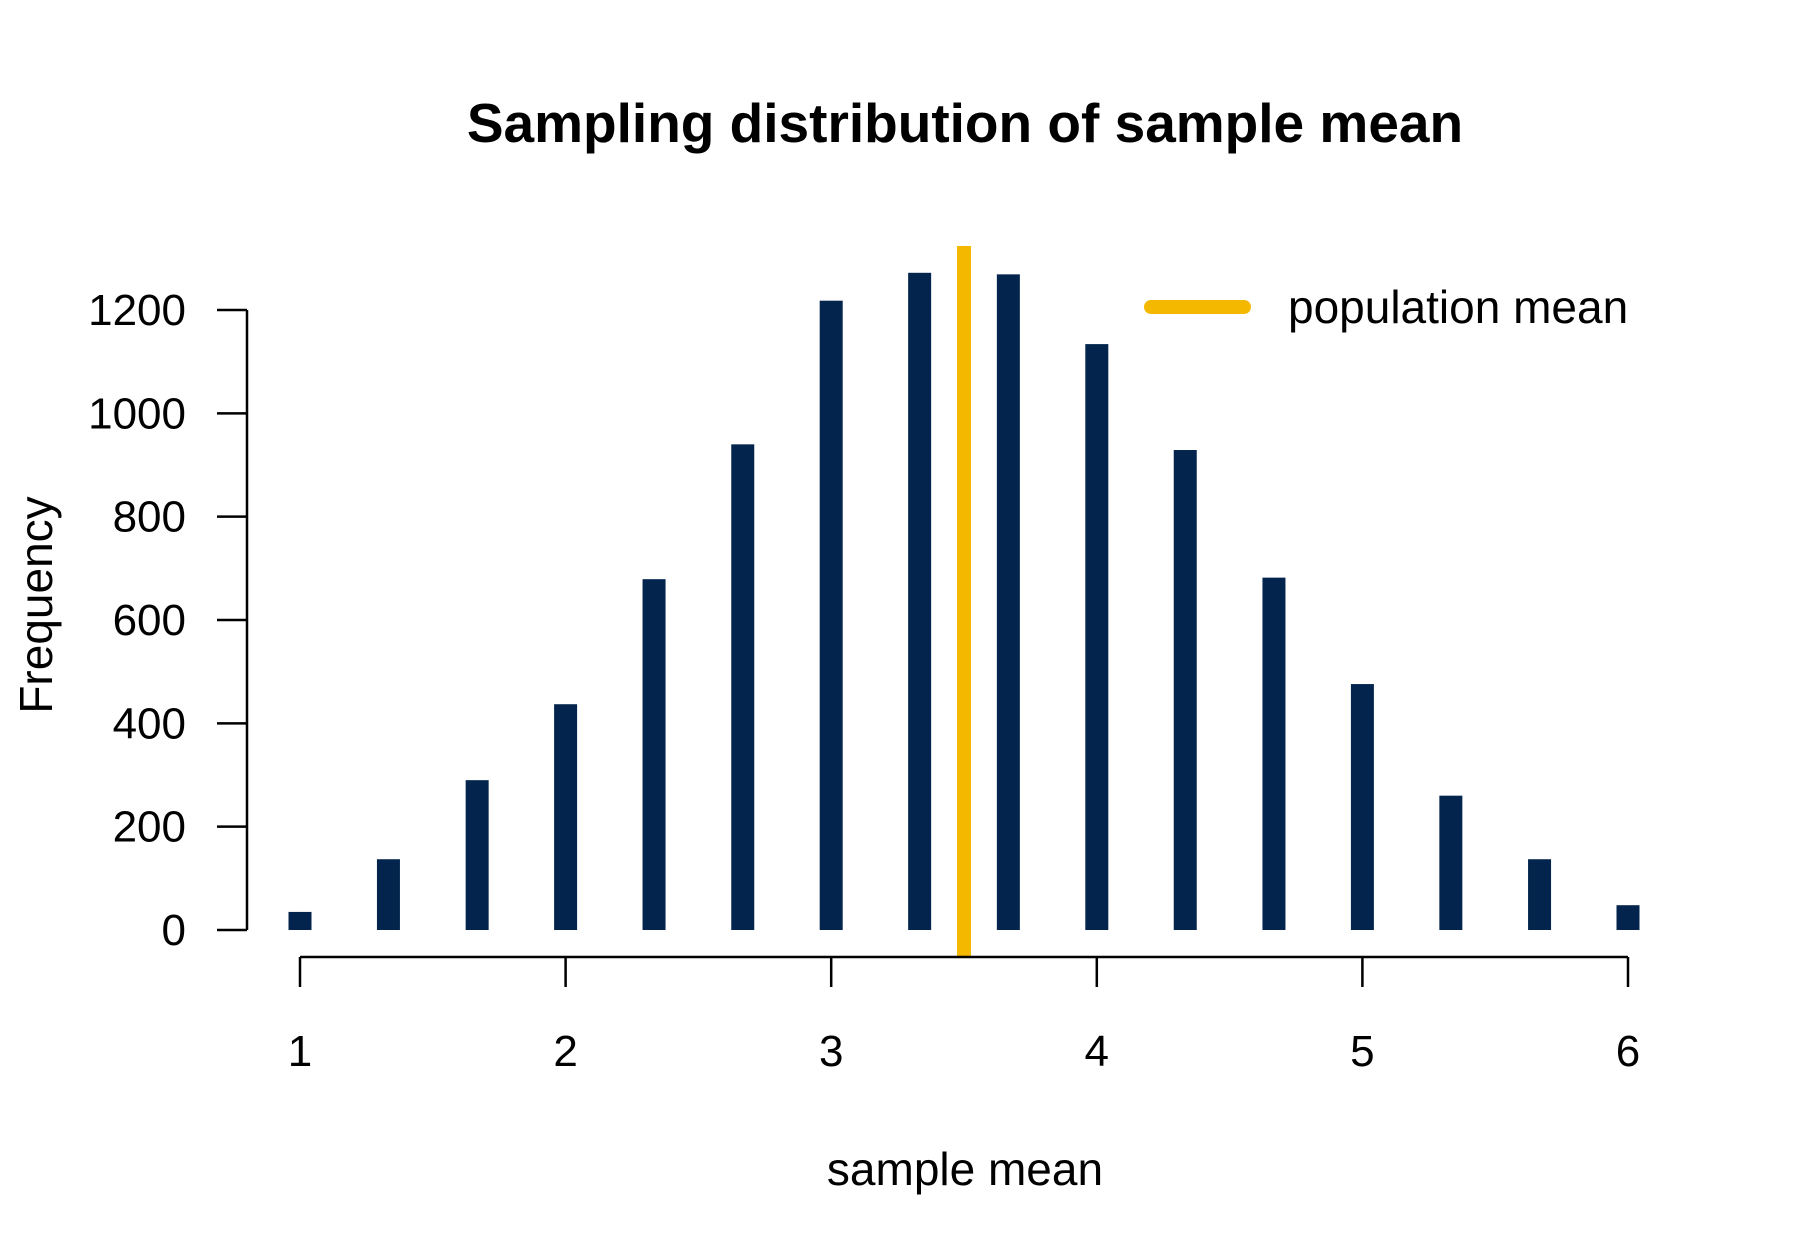  What do you see at coordinates (149, 827) in the screenshot?
I see `y-tick-label: 200` at bounding box center [149, 827].